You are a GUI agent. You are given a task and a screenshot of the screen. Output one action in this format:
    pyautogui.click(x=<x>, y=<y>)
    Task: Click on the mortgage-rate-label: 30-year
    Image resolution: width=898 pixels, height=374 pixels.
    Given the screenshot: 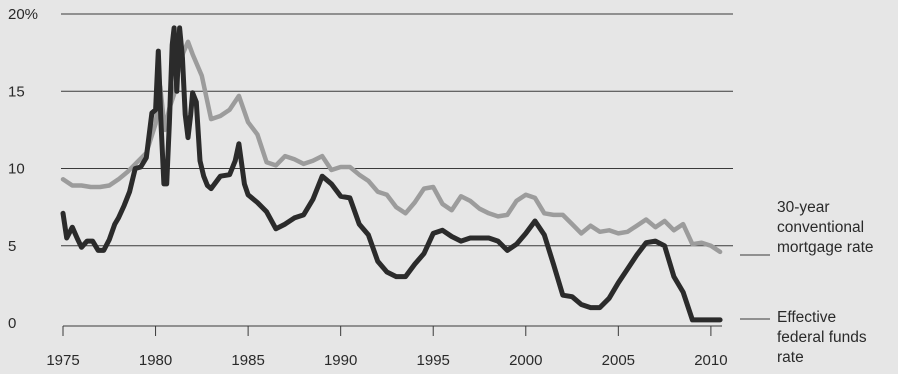 What is the action you would take?
    pyautogui.click(x=803, y=207)
    